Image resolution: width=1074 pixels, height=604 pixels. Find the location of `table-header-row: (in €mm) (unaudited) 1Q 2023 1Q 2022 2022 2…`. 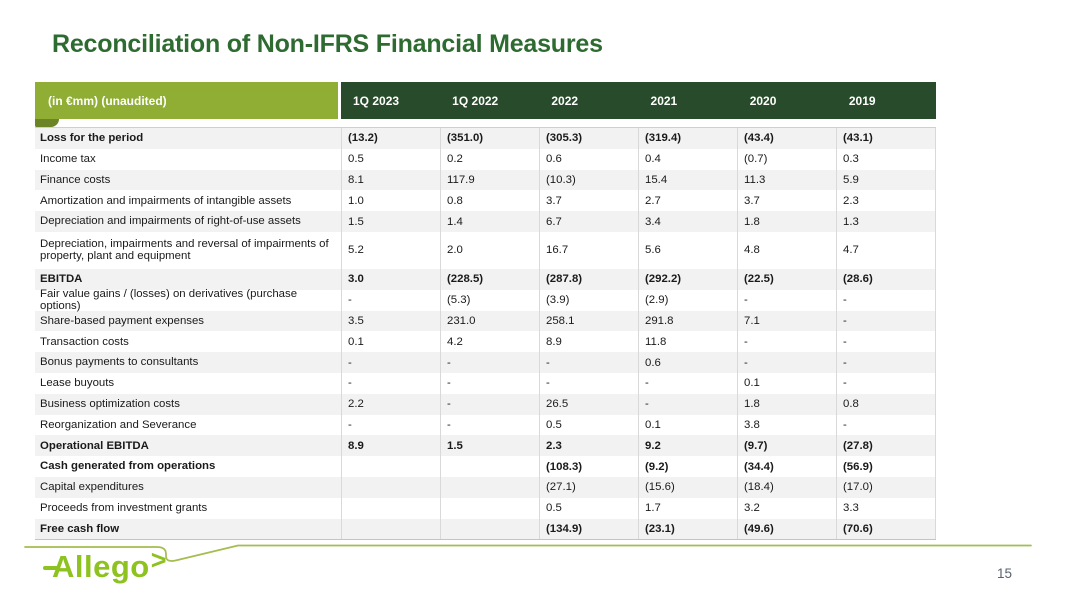

table-header-row: (in €mm) (unaudited) 1Q 2023 1Q 2022 2022 2… is located at coordinates (485, 104).